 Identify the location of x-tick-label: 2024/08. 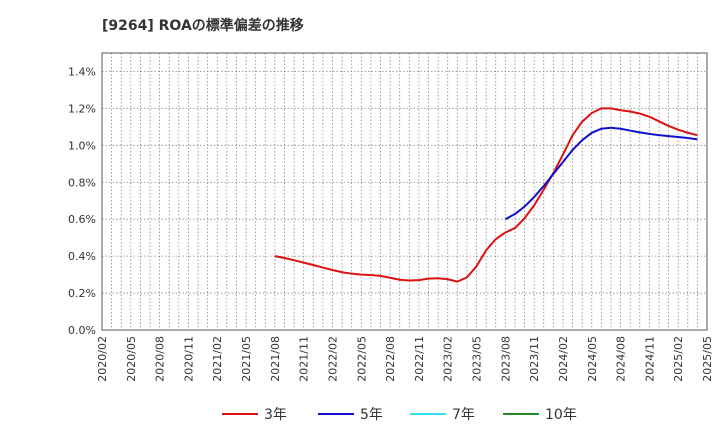
(621, 359).